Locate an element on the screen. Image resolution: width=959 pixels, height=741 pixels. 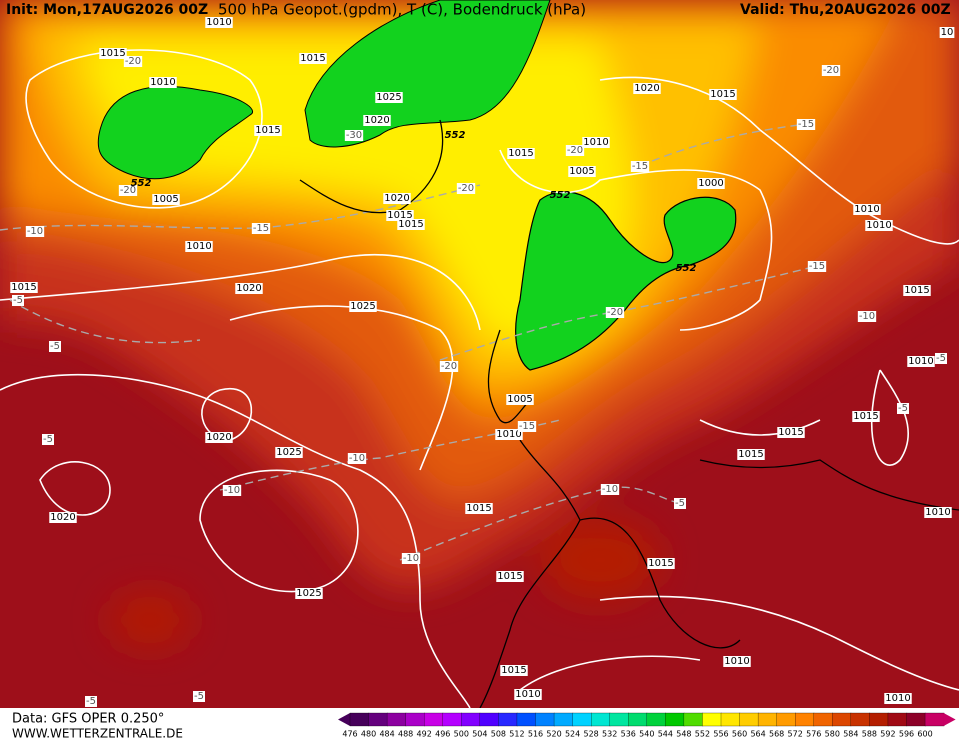
colorbar-tick-label: 496 is located at coordinates (442, 734).